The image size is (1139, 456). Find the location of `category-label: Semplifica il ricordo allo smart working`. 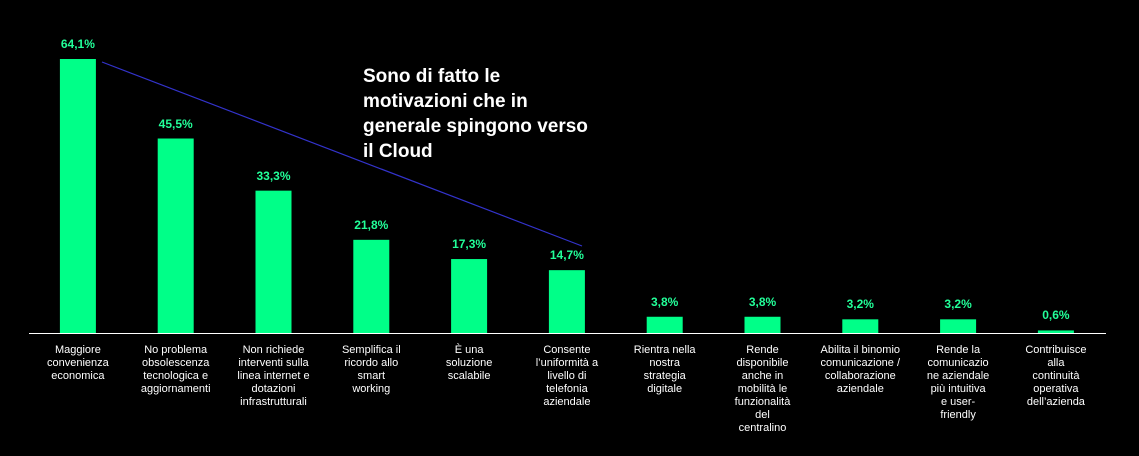

category-label: Semplifica il ricordo allo smart working is located at coordinates (371, 369).